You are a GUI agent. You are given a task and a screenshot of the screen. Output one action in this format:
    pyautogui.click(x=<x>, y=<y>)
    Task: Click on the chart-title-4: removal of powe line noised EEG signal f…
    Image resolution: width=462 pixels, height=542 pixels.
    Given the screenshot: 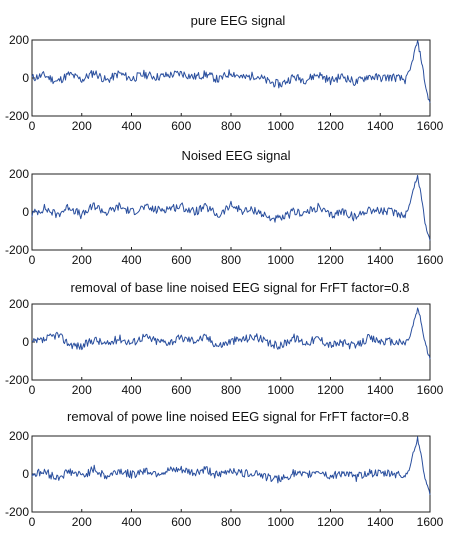 What is the action you would take?
    pyautogui.click(x=238, y=416)
    